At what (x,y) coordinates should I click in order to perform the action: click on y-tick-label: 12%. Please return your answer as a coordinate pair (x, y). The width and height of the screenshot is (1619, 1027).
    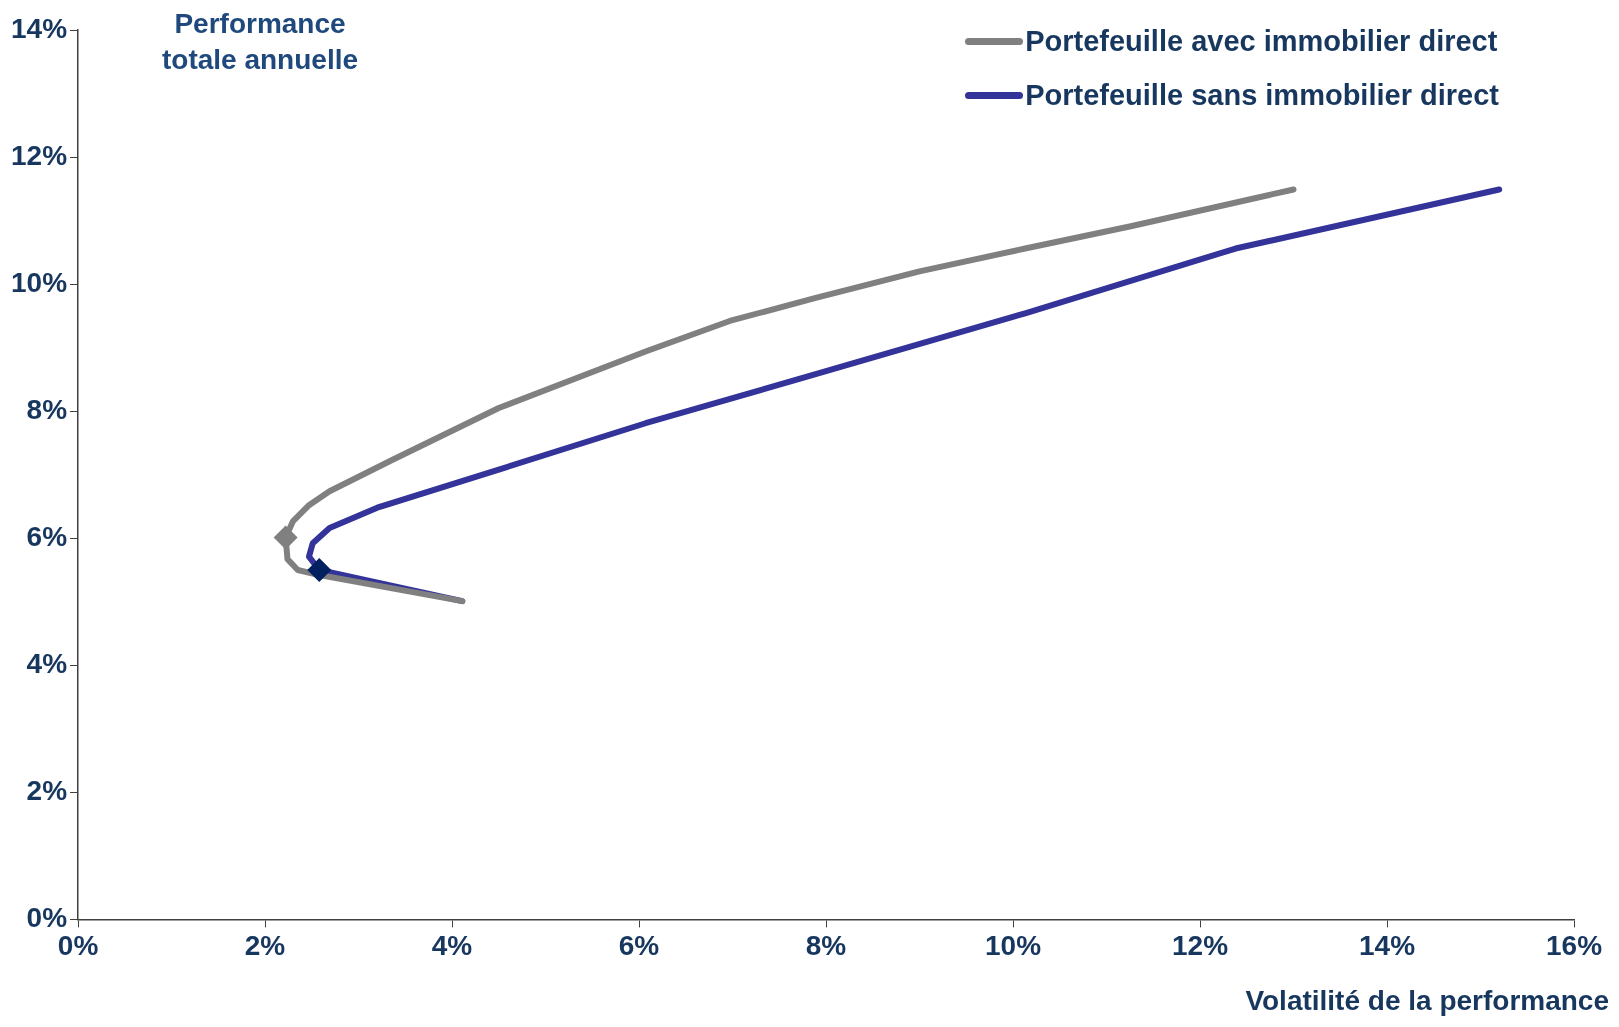
    Looking at the image, I should click on (39, 155).